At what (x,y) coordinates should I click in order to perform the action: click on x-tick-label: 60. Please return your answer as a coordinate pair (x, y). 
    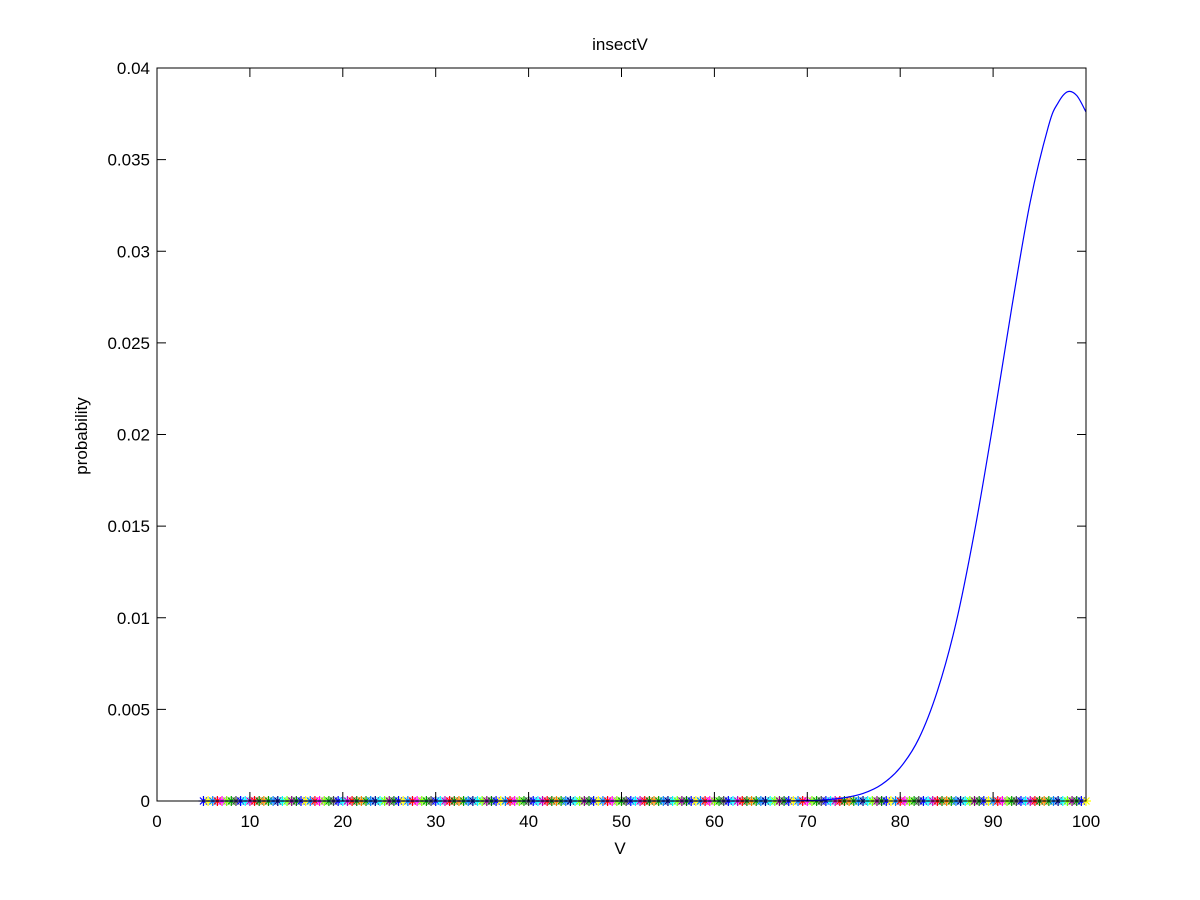
    Looking at the image, I should click on (714, 821).